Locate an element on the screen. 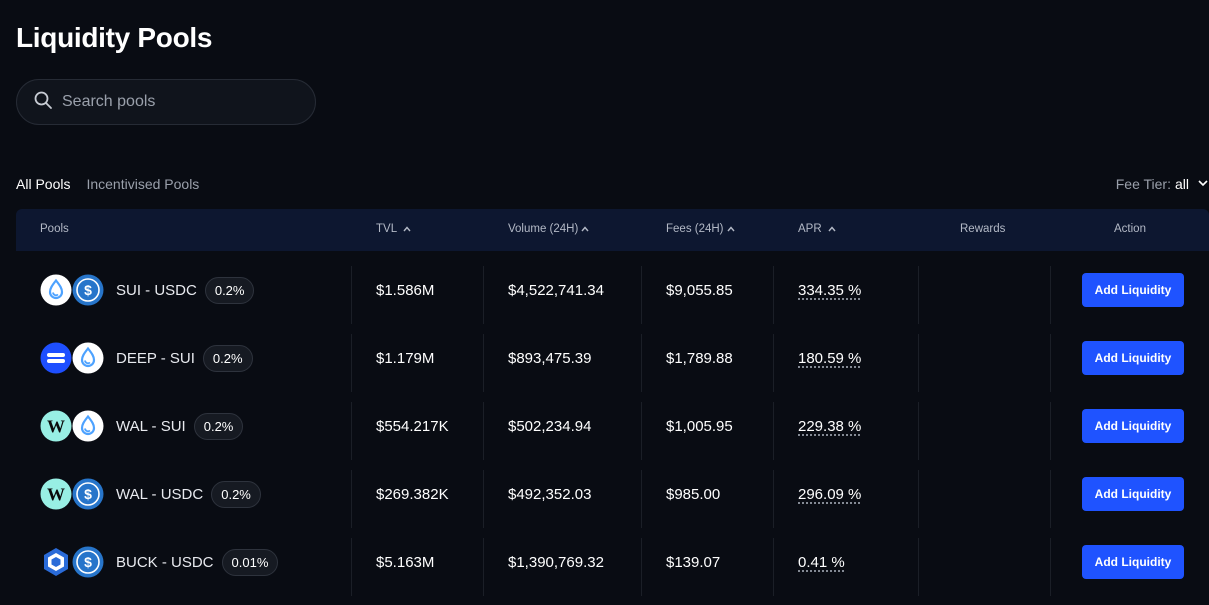 This screenshot has width=1209, height=605. pool-pair-label: DEEP - SUI is located at coordinates (155, 358).